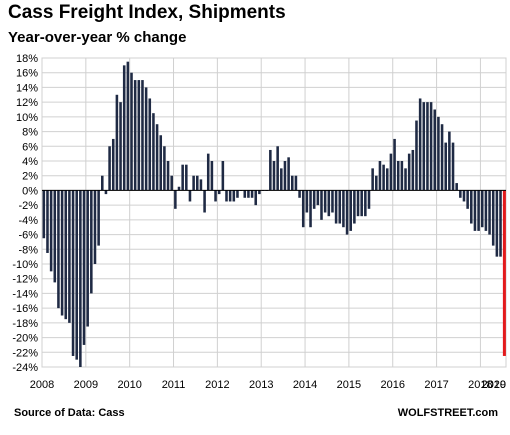  What do you see at coordinates (30, 133) in the screenshot?
I see `y-tick-label: 8%` at bounding box center [30, 133].